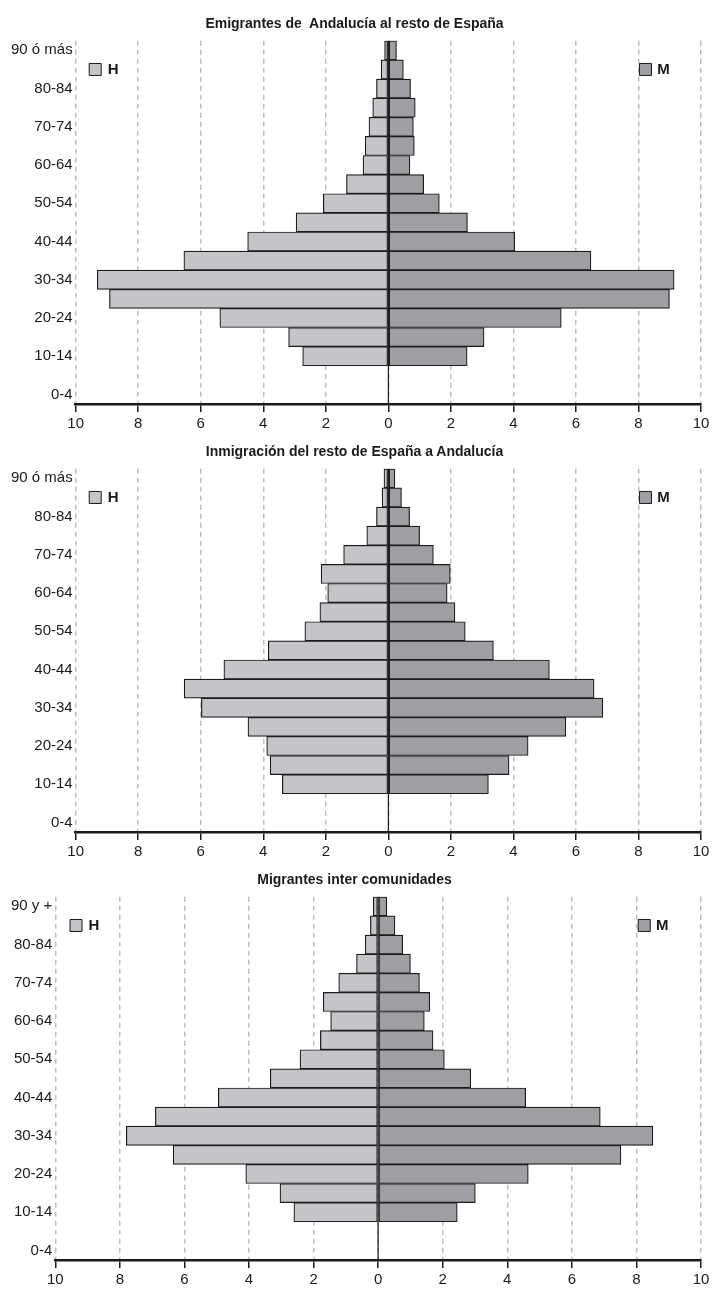 This screenshot has height=1300, width=723. I want to click on y-tick-label: 90 y +, so click(32, 905).